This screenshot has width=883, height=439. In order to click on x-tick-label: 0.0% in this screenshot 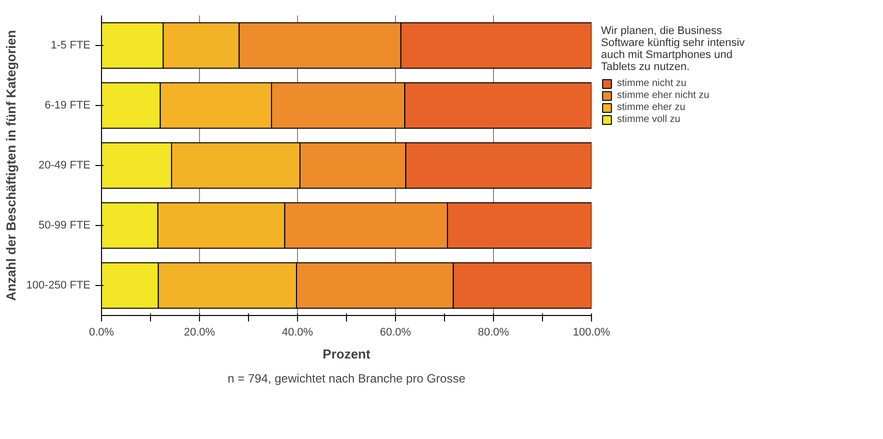, I will do `click(101, 332)`.